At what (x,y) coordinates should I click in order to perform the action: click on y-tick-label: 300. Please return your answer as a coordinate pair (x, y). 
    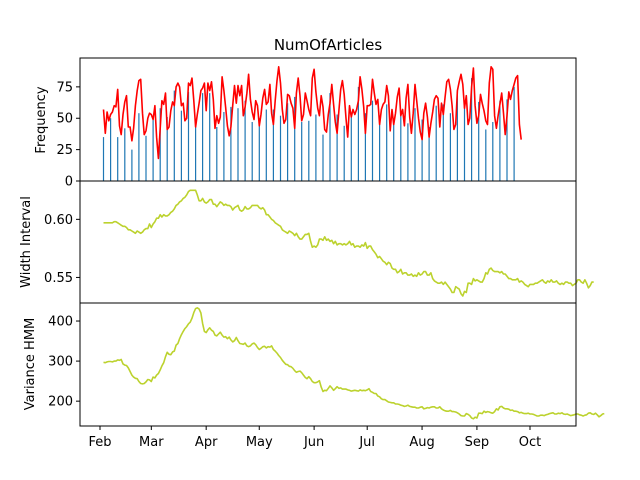
    Looking at the image, I should click on (60, 362).